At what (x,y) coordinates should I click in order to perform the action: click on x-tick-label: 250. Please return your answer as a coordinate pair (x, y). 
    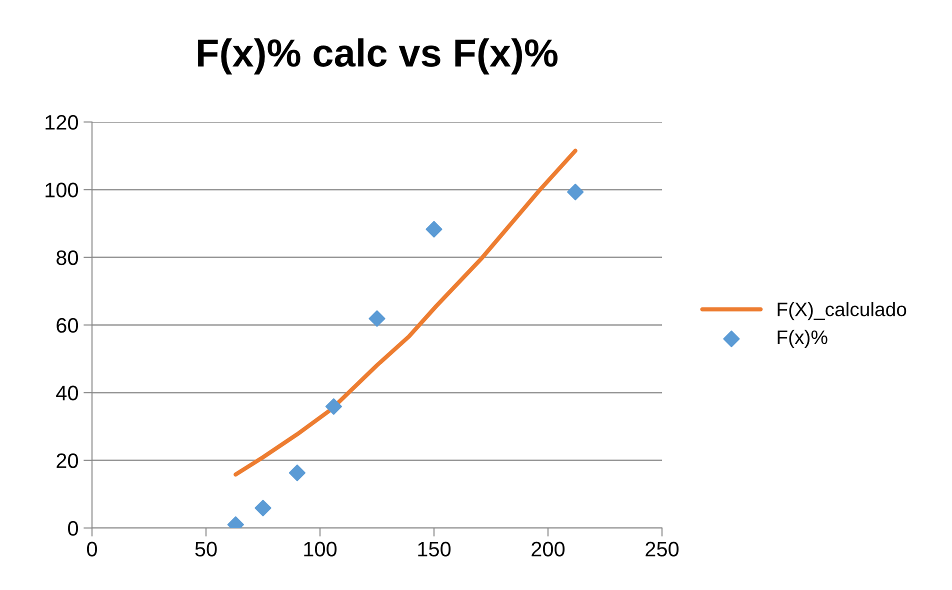
    Looking at the image, I should click on (662, 549).